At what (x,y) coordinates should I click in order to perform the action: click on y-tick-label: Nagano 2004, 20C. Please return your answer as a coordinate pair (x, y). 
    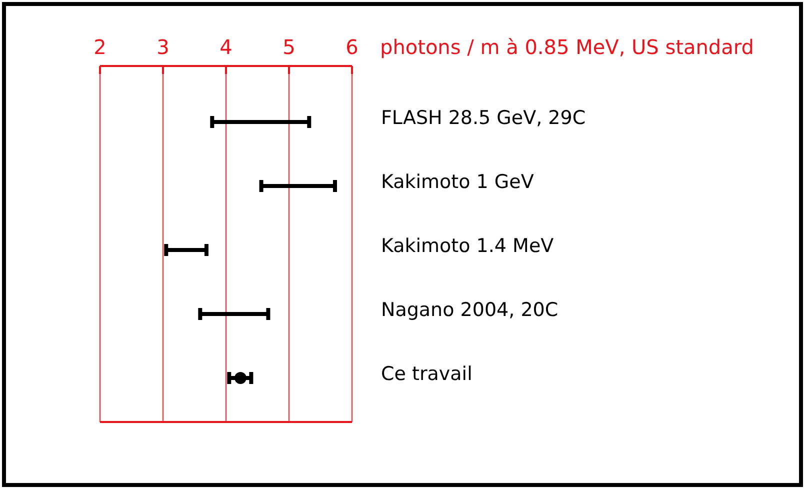
    Looking at the image, I should click on (469, 310).